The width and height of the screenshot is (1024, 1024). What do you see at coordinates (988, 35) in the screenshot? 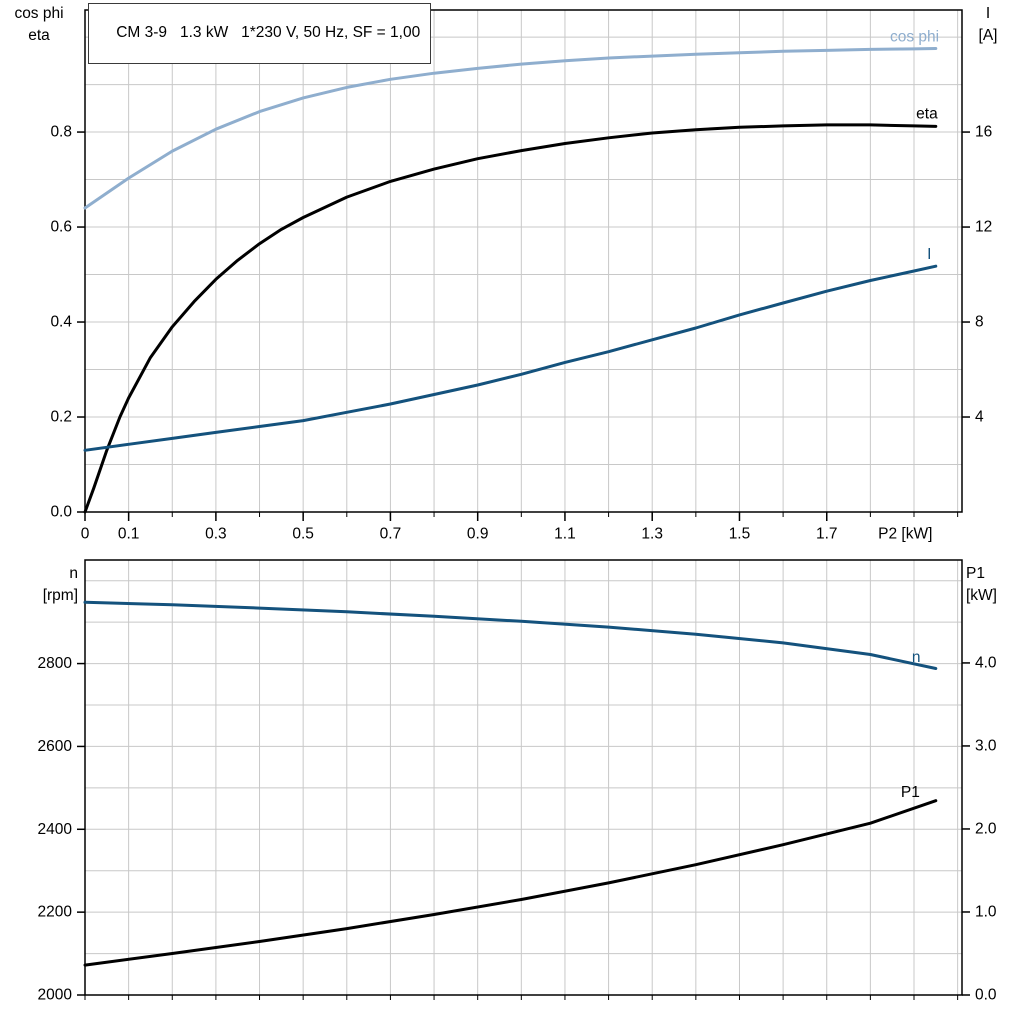
I see `right-axis-title-line-2: [A]` at bounding box center [988, 35].